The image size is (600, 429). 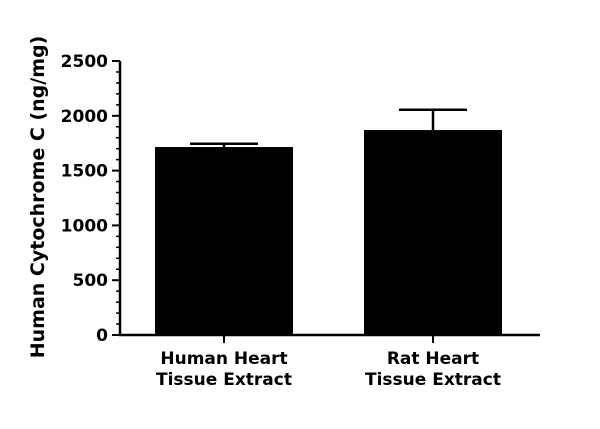 I want to click on x-category-label: Rat Heart Tissue Extract, so click(x=433, y=369).